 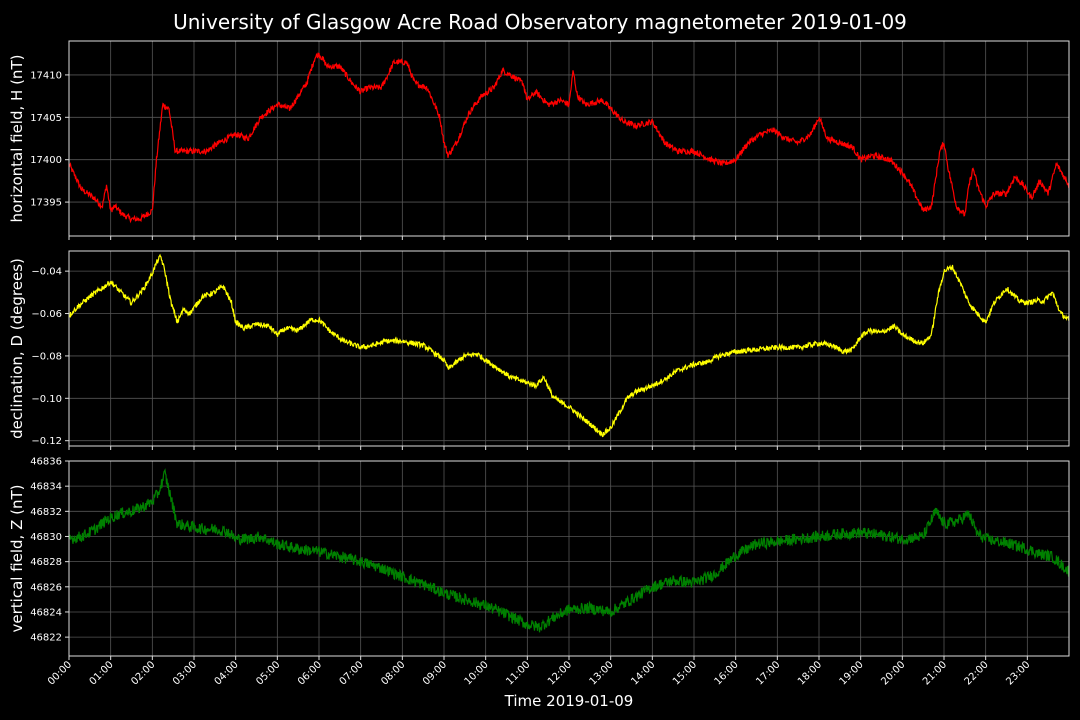 I want to click on x-tick-label: 18:00, so click(x=810, y=673).